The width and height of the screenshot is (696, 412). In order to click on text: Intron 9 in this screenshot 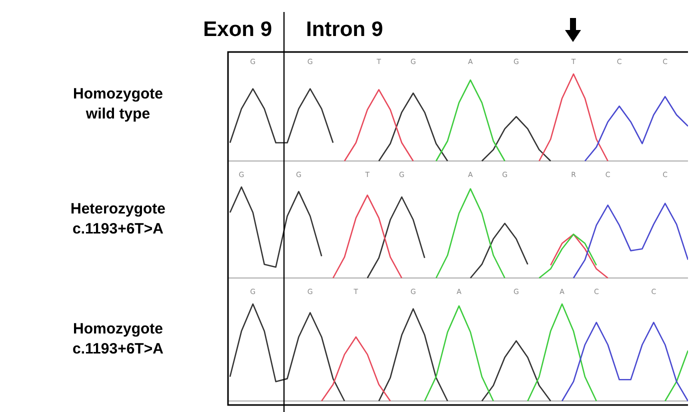, I will do `click(344, 29)`.